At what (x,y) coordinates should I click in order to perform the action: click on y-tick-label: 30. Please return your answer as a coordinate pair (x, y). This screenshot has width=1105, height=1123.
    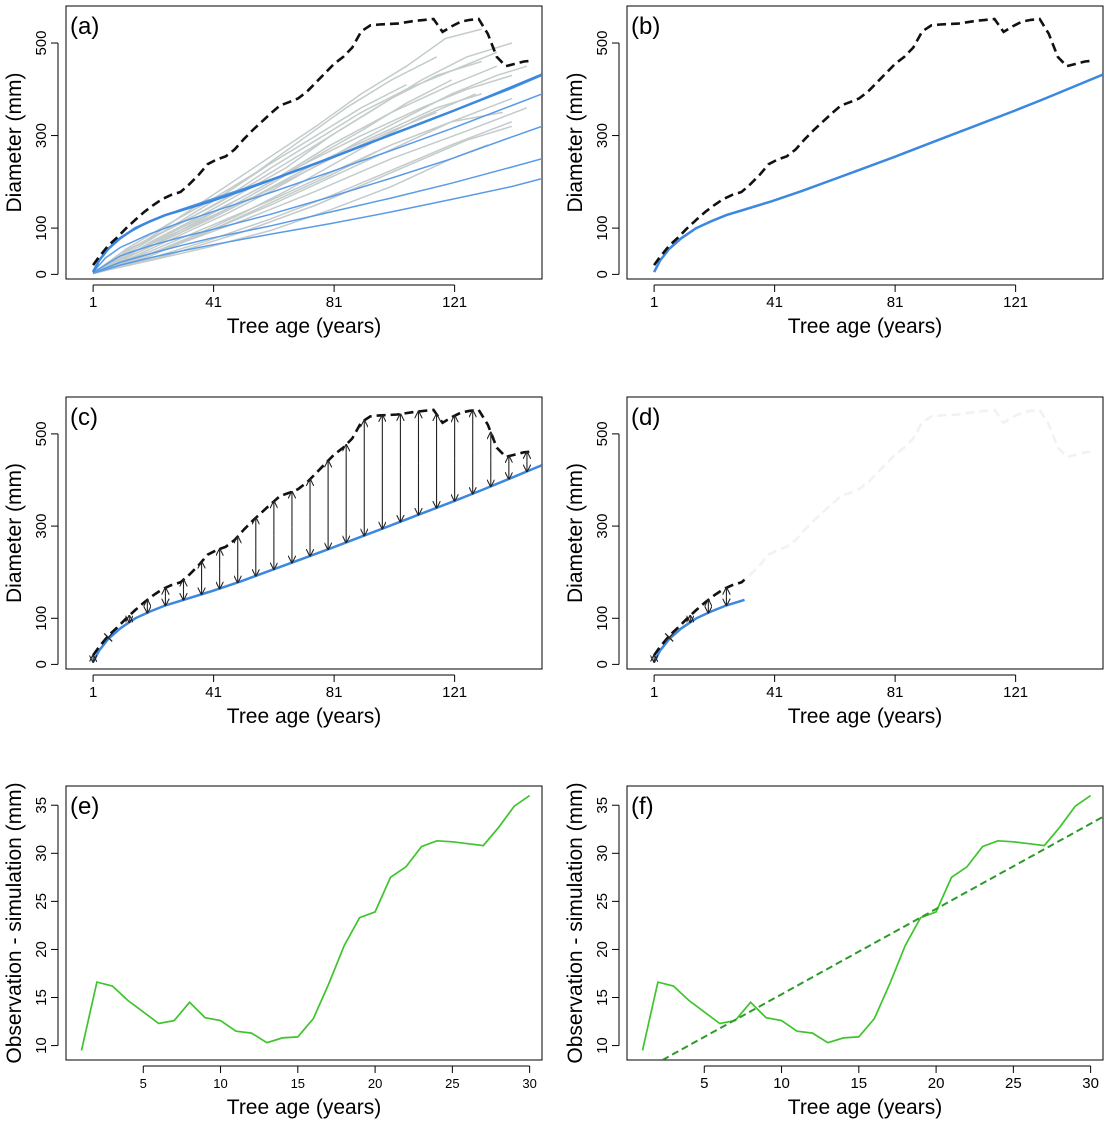
    Looking at the image, I should click on (602, 853).